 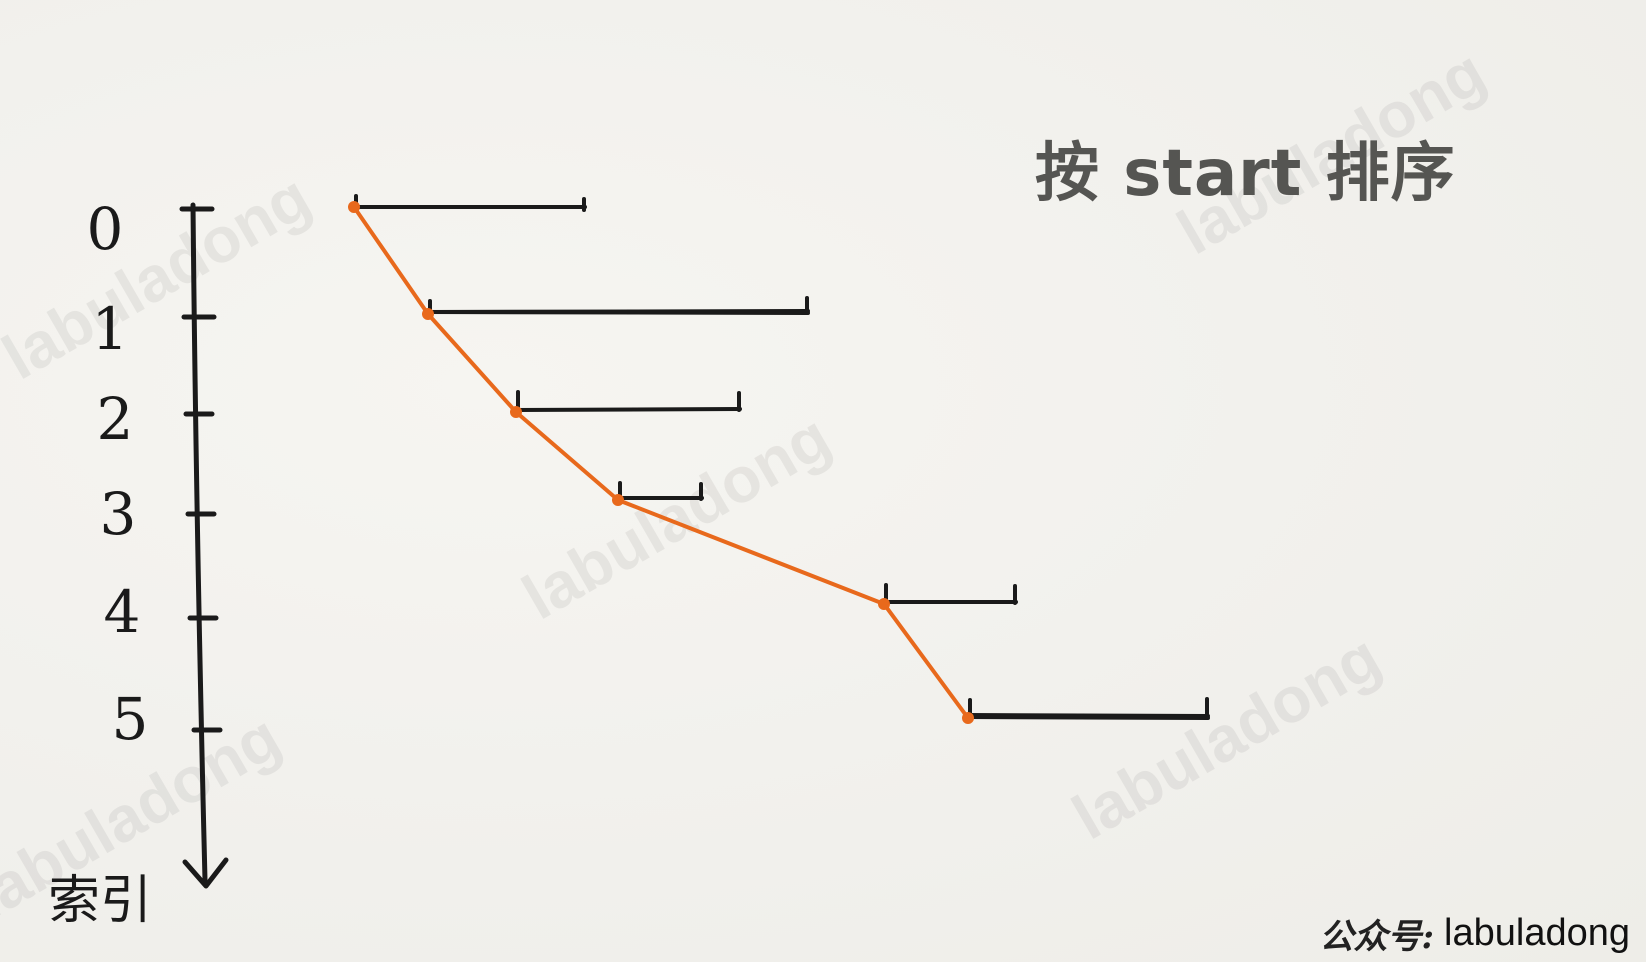 What do you see at coordinates (199, 542) in the screenshot?
I see `index-axis-line` at bounding box center [199, 542].